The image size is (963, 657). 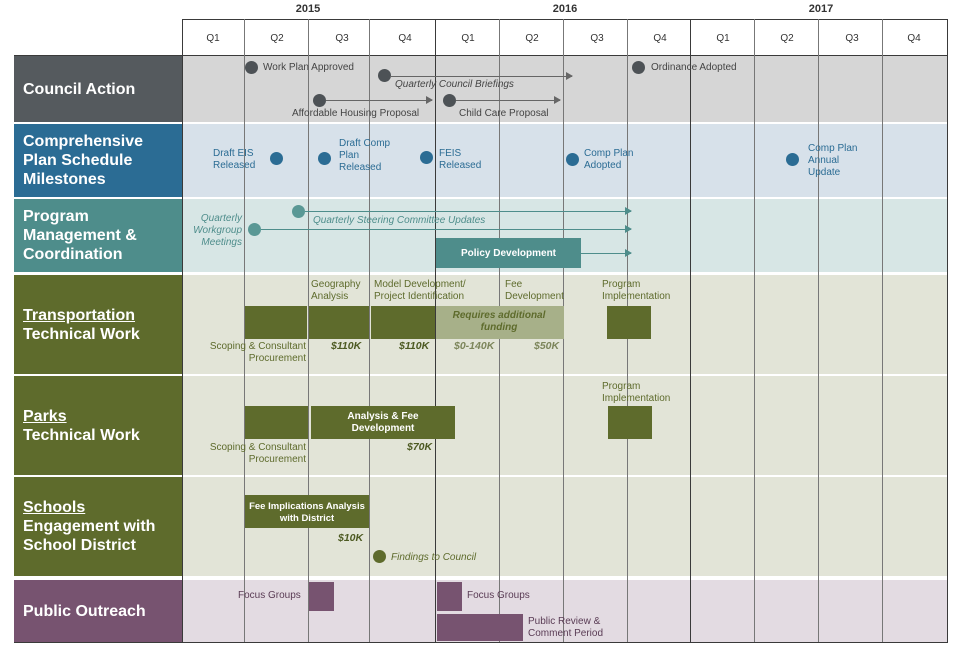 What do you see at coordinates (420, 447) in the screenshot?
I see `cost-label: $70K` at bounding box center [420, 447].